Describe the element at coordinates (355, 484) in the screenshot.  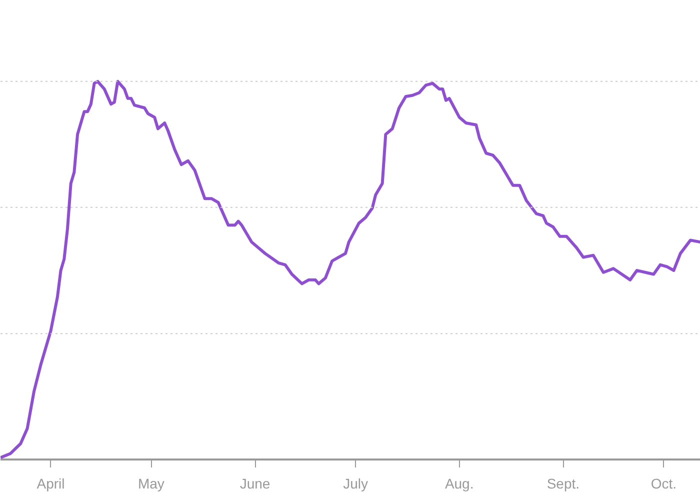
I see `x-tick-label: July` at that location.